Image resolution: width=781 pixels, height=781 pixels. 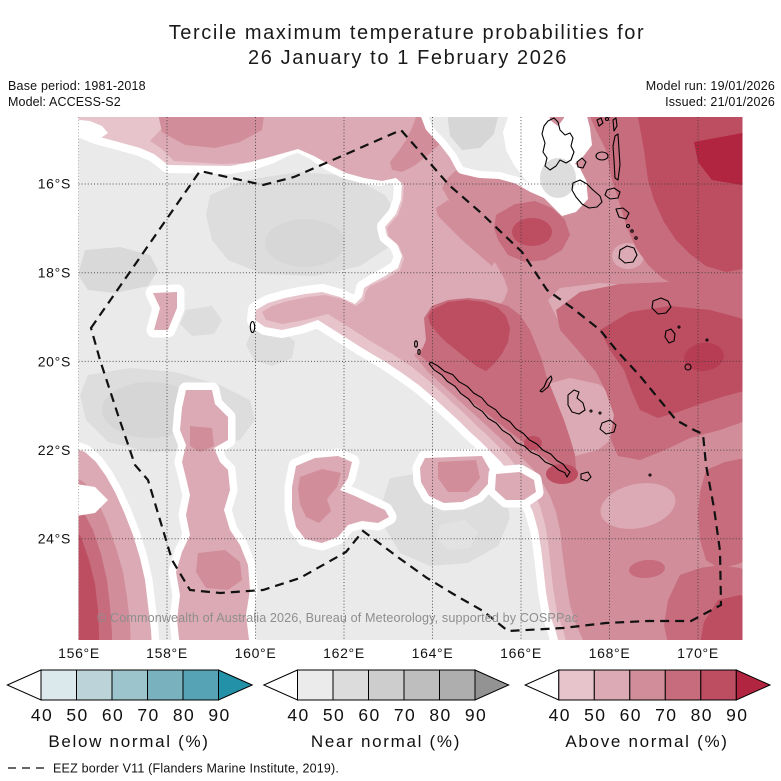 What do you see at coordinates (64, 102) in the screenshot?
I see `svg-text: Model: ACCESS-S2` at bounding box center [64, 102].